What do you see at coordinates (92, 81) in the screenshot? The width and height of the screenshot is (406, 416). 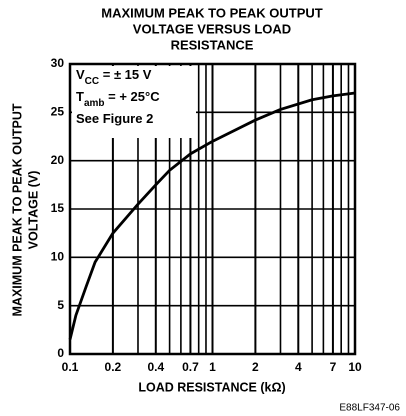 I see `annotation-part: CC` at bounding box center [92, 81].